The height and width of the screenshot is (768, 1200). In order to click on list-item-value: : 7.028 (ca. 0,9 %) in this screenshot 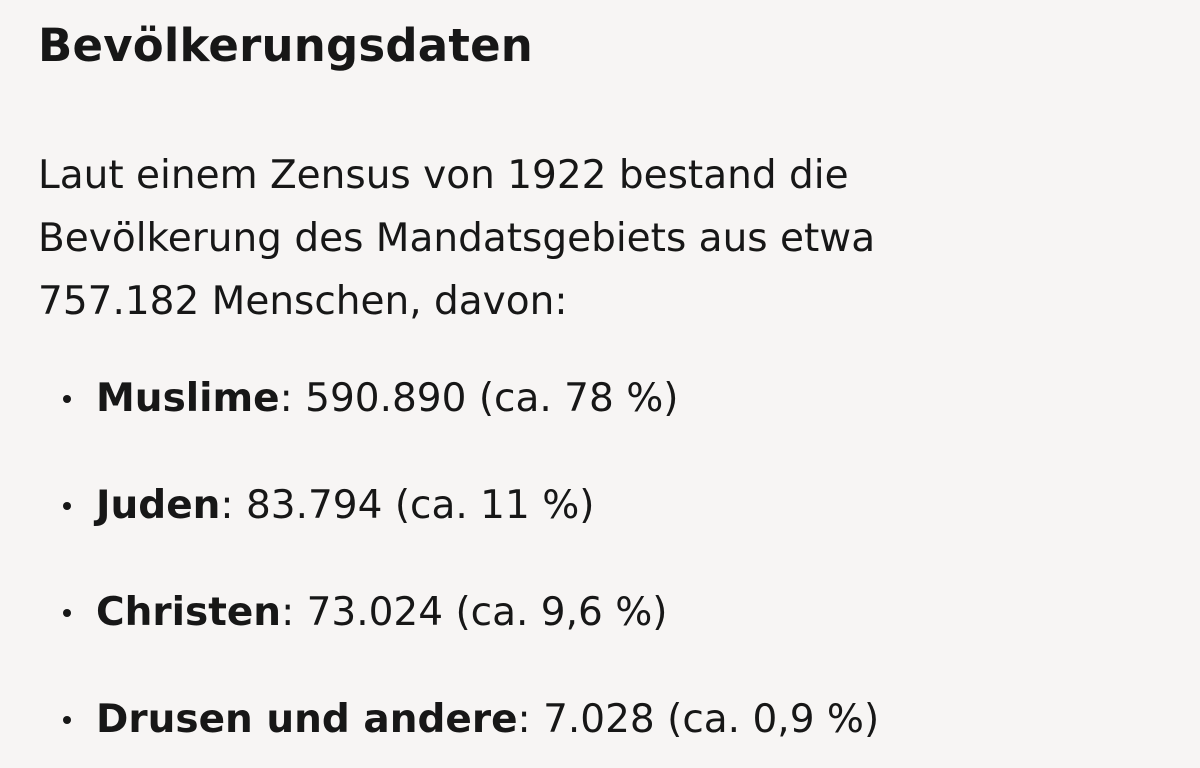, I will do `click(698, 719)`.